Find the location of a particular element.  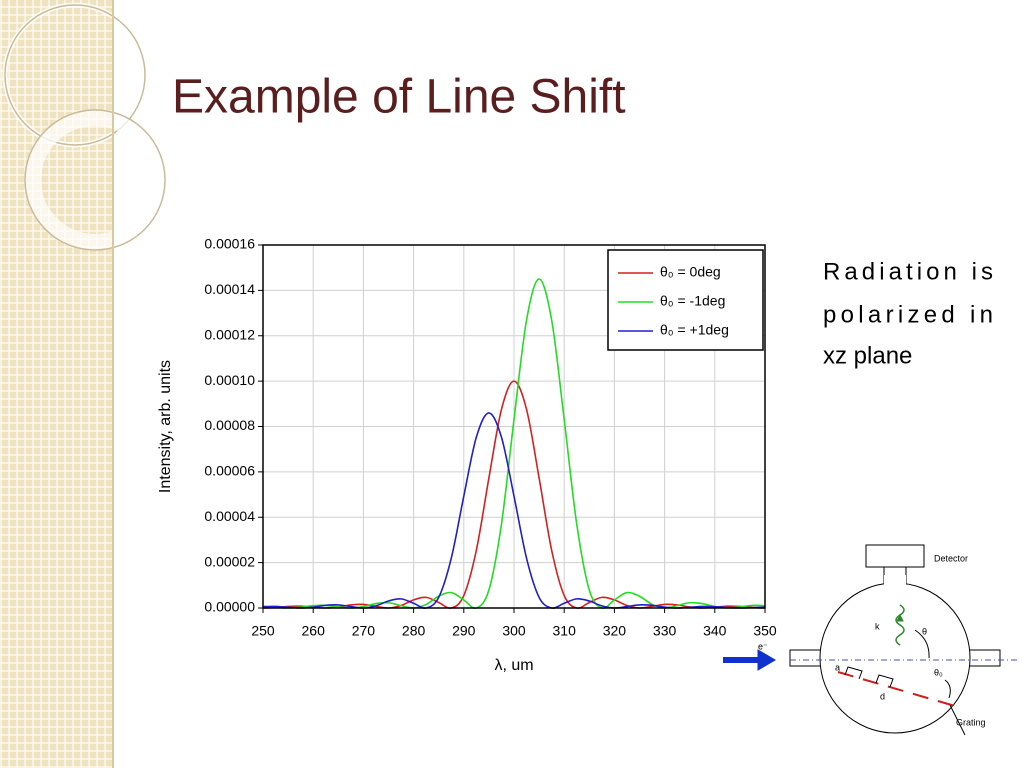

diagram-label: θ is located at coordinates (924, 631).